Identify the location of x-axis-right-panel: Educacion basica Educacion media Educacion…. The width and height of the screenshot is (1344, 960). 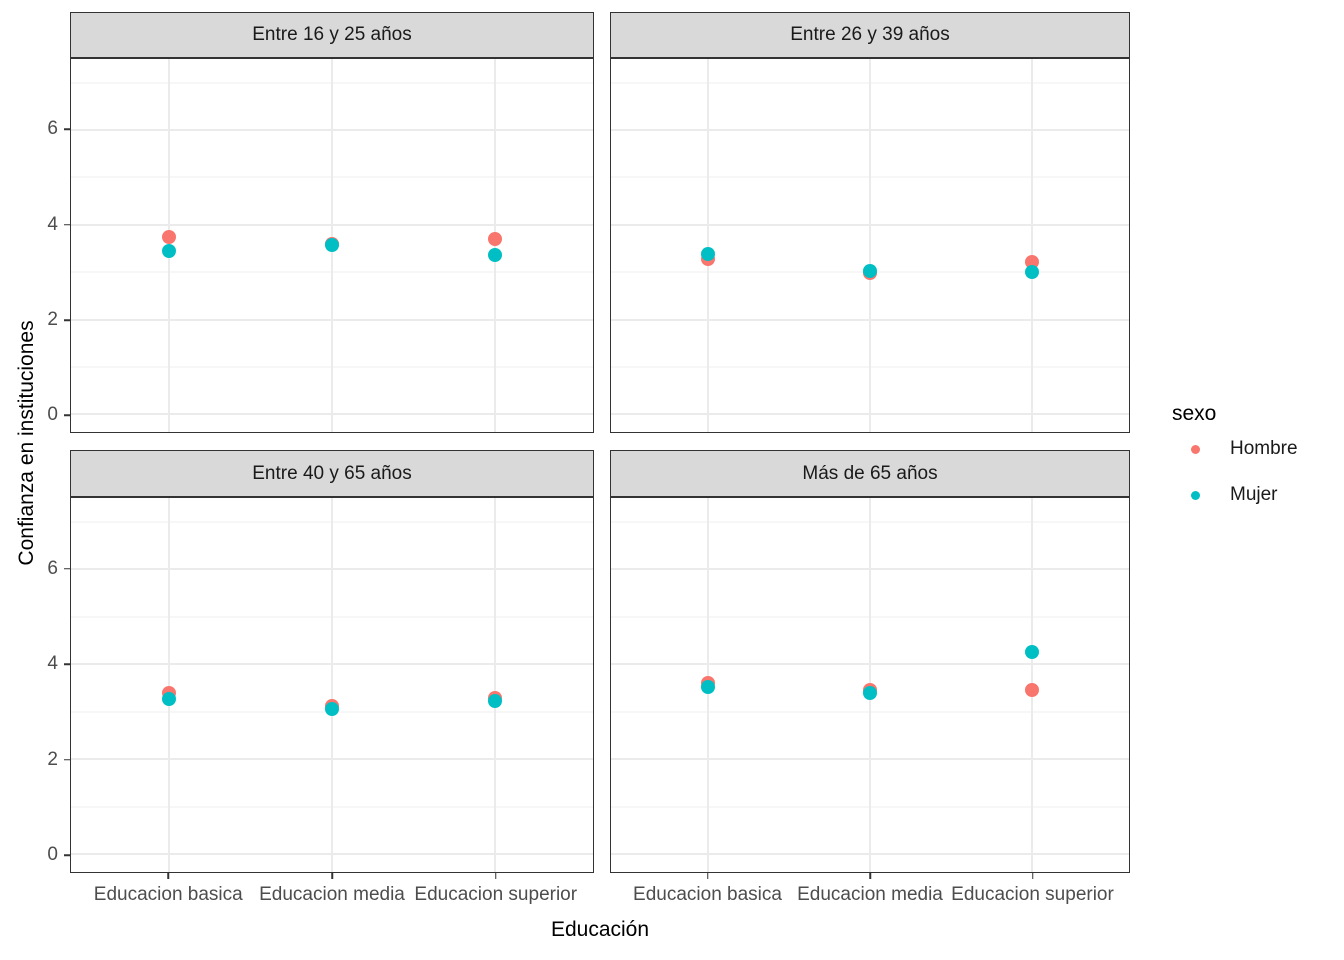
(870, 894).